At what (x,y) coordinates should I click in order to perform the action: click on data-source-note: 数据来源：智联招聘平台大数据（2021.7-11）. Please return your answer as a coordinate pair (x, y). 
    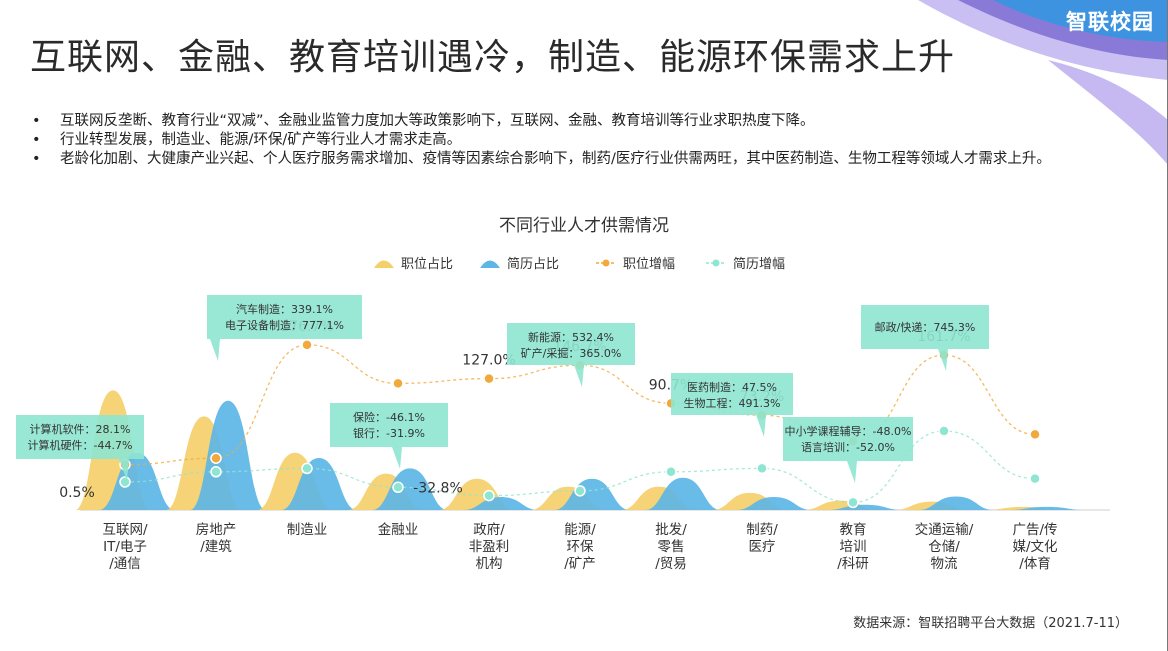
    Looking at the image, I should click on (990, 623).